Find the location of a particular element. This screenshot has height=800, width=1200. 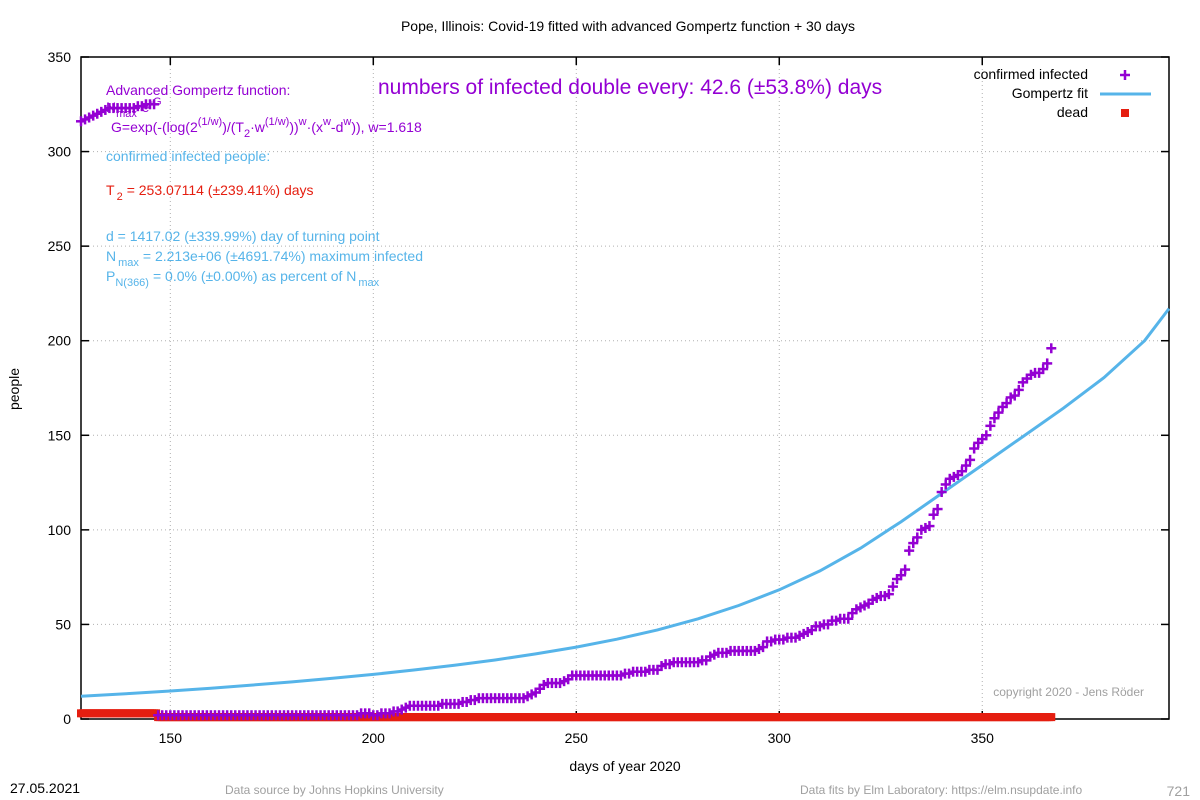

x-tick-label: 150 is located at coordinates (171, 738).